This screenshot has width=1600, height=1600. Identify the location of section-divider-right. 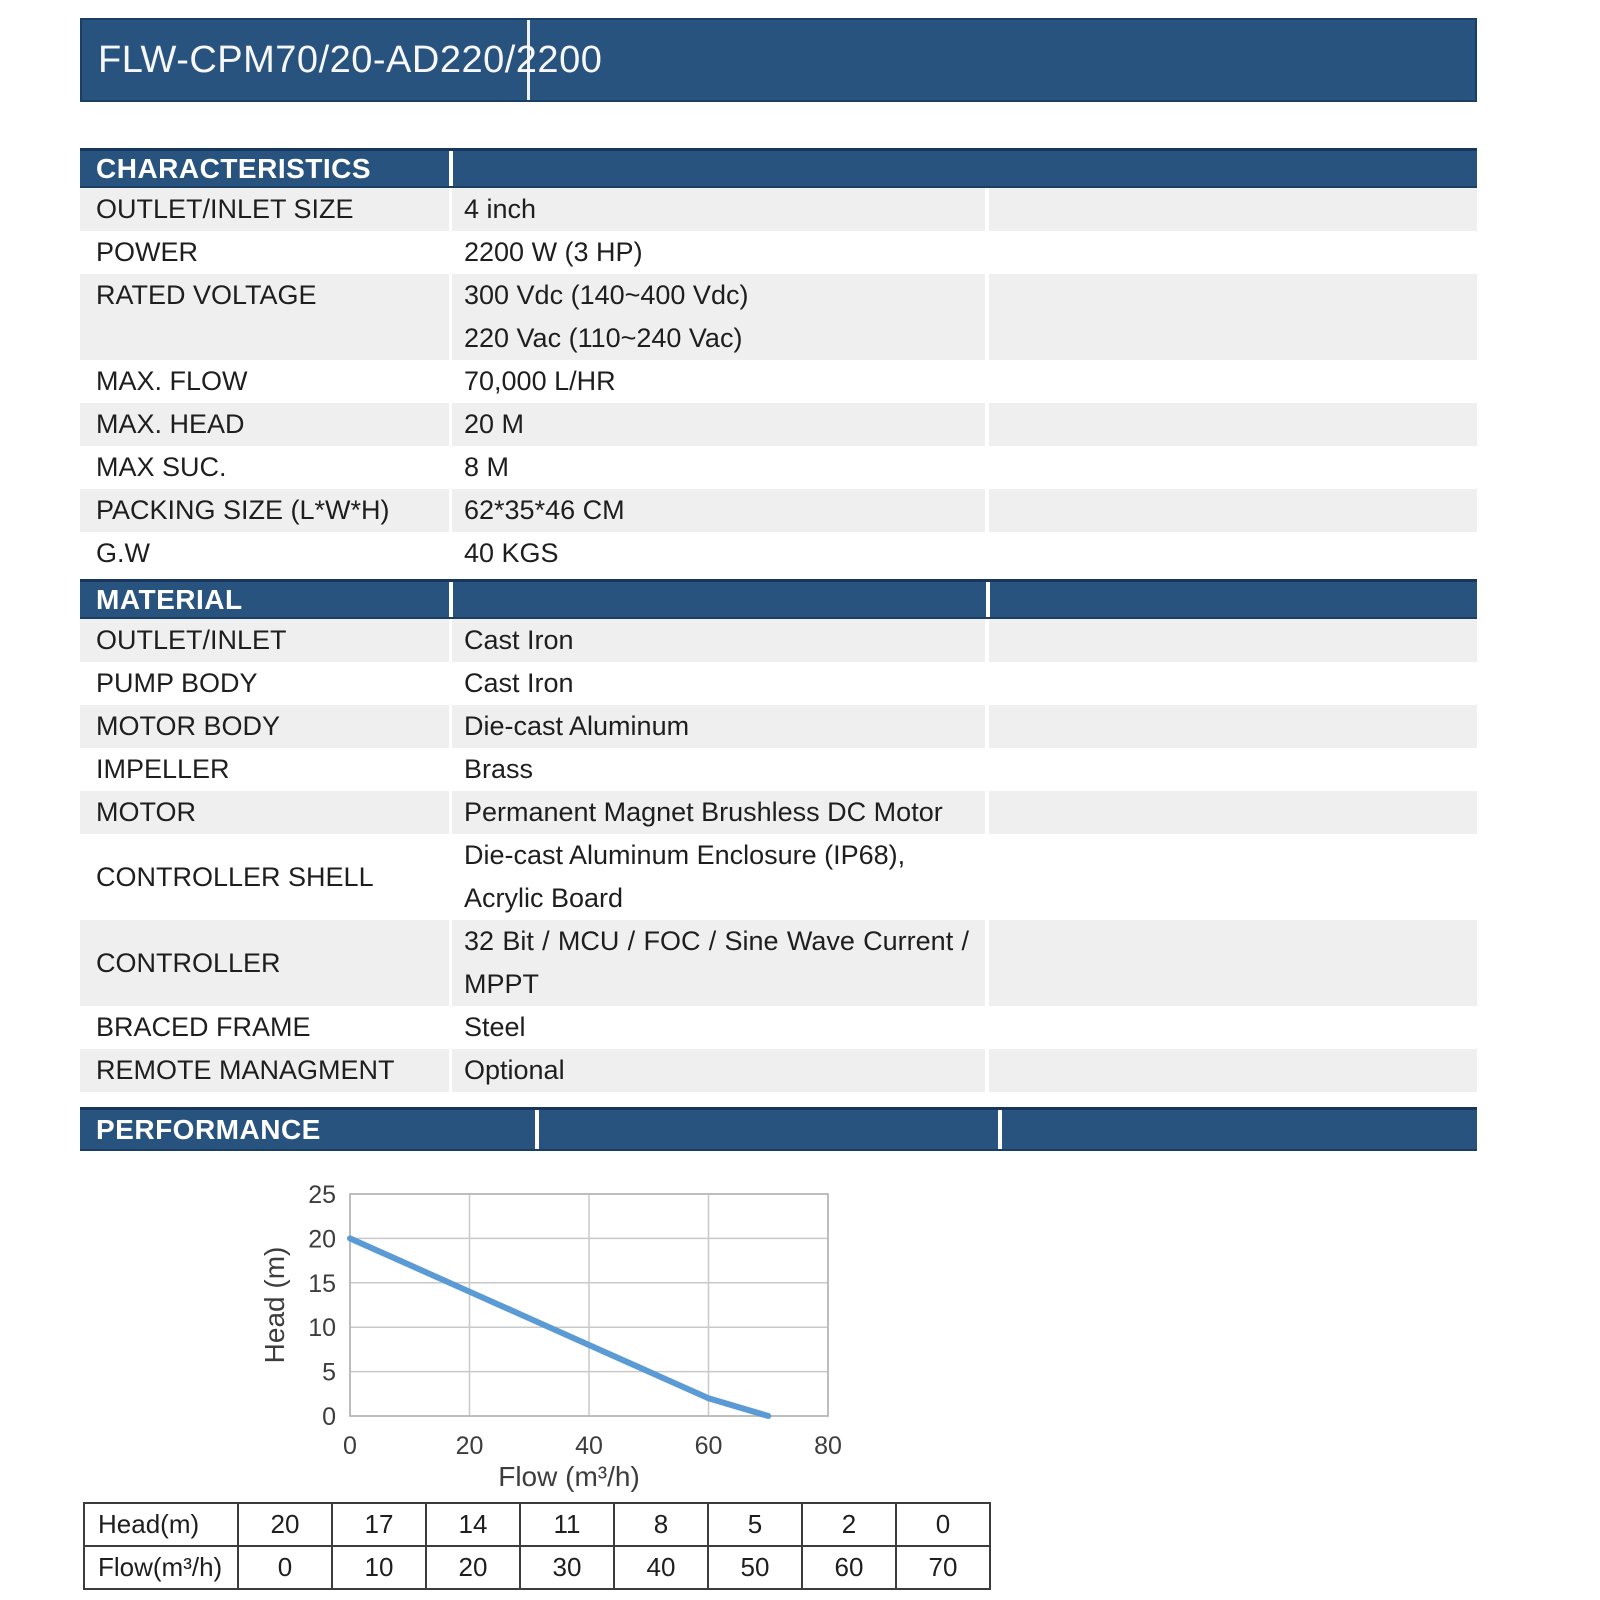
(1000, 1129).